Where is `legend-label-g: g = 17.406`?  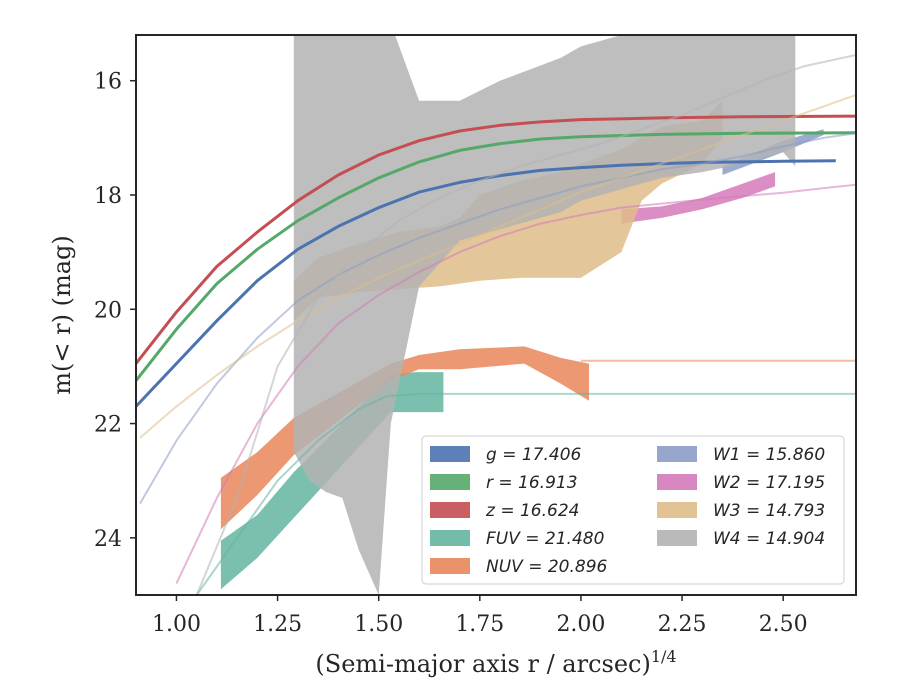
legend-label-g: g = 17.406 is located at coordinates (534, 455).